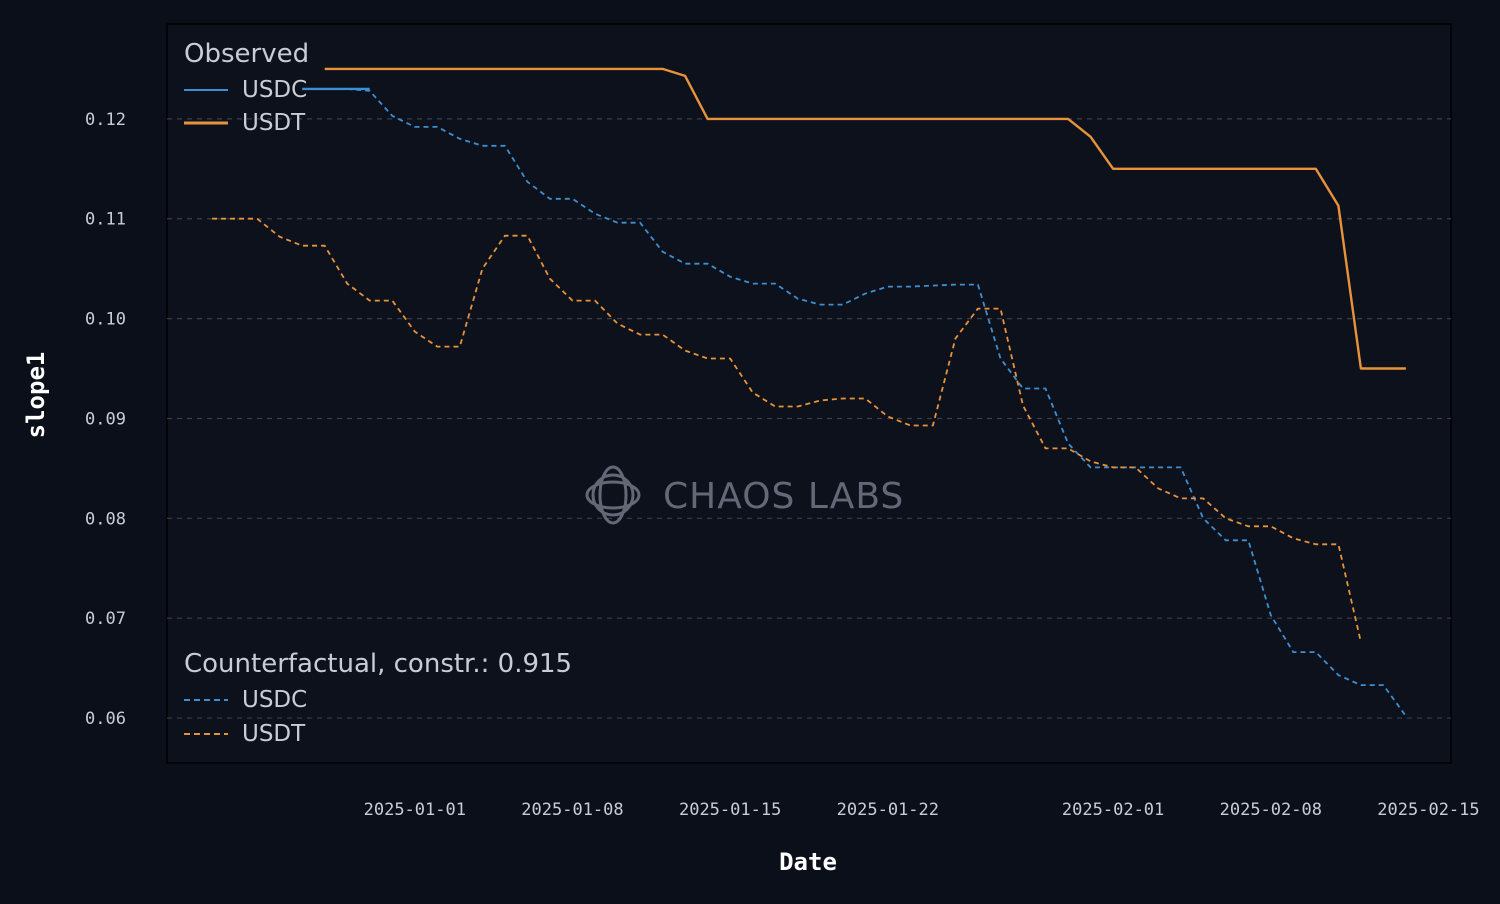 The height and width of the screenshot is (904, 1500). Describe the element at coordinates (808, 862) in the screenshot. I see `x-axis-title: Date` at that location.